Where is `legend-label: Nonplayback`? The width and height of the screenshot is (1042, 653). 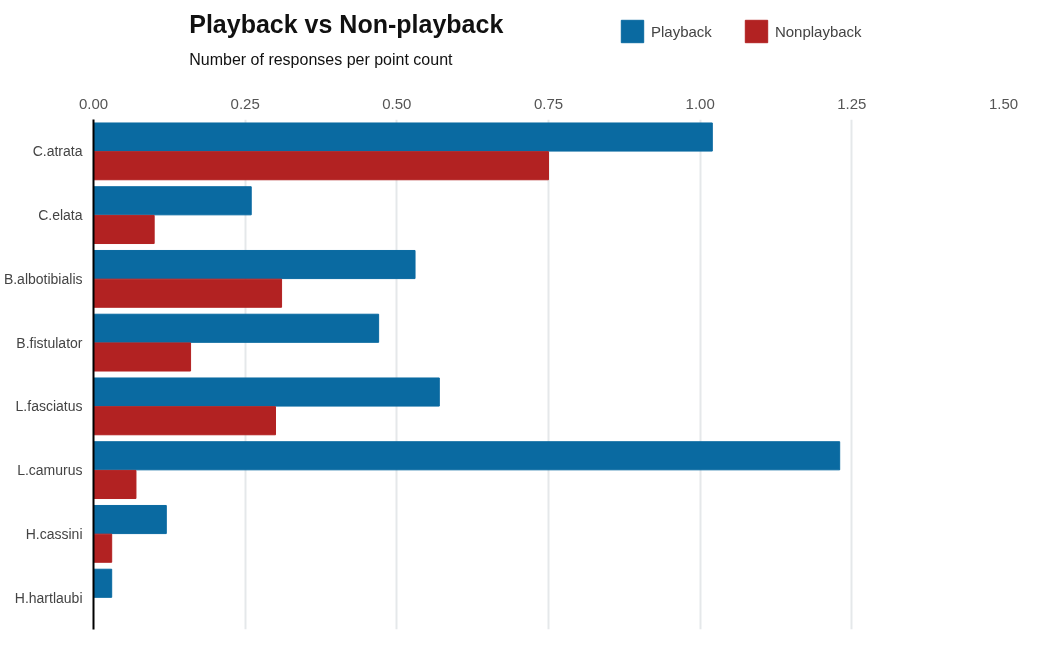
legend-label: Nonplayback is located at coordinates (818, 31).